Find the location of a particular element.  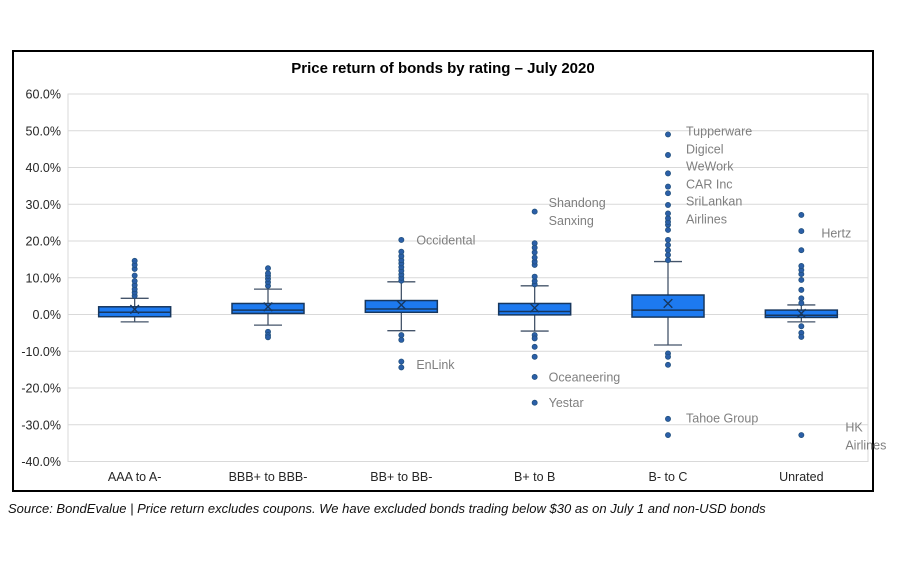

y-tick-label: 30.0% is located at coordinates (43, 205).